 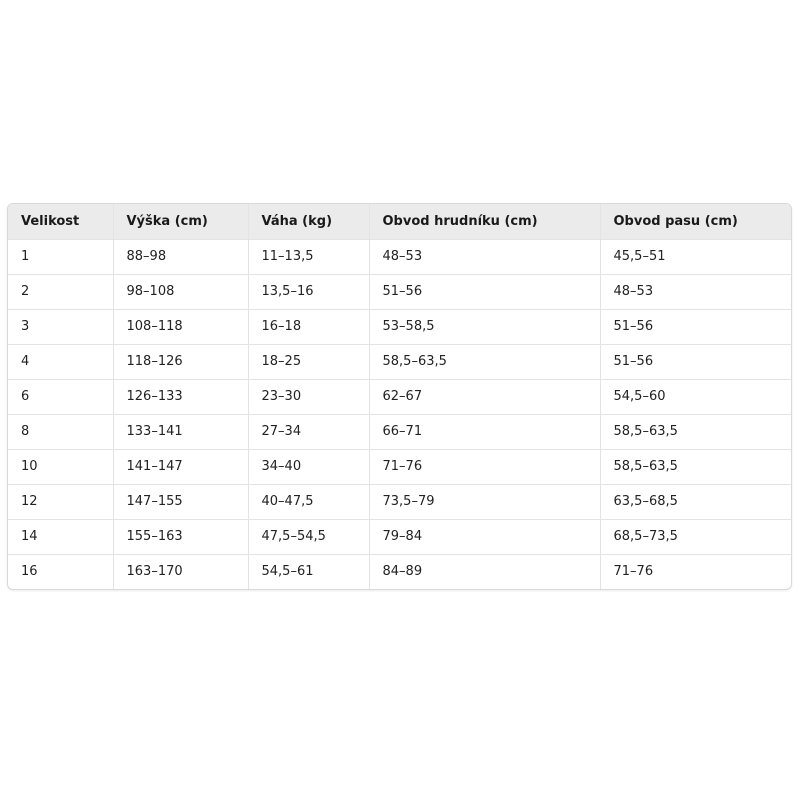 I want to click on table-row: 10 141–147 34–40 71–76 58,5–63,5, so click(x=399, y=467).